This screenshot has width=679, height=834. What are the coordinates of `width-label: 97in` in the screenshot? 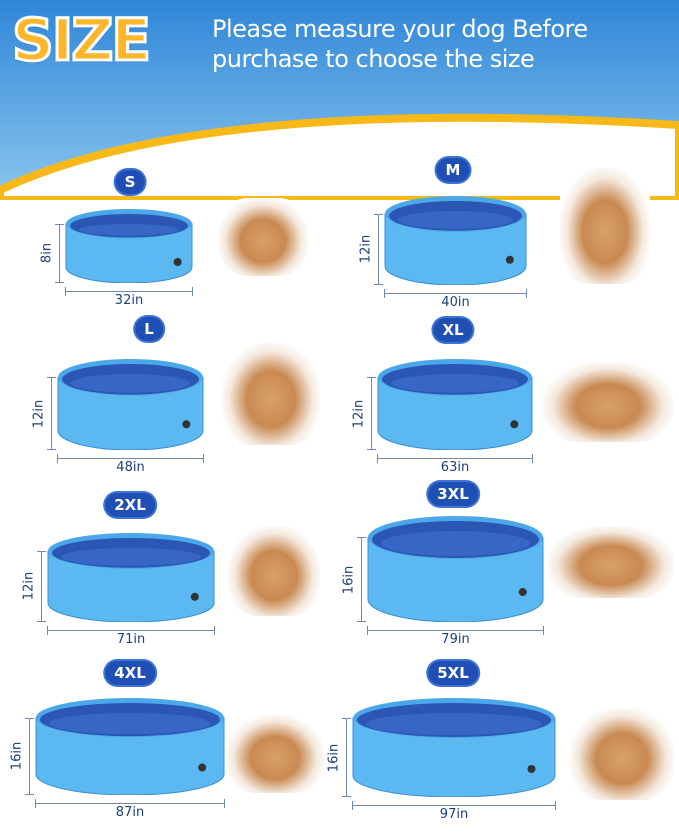 It's located at (454, 814).